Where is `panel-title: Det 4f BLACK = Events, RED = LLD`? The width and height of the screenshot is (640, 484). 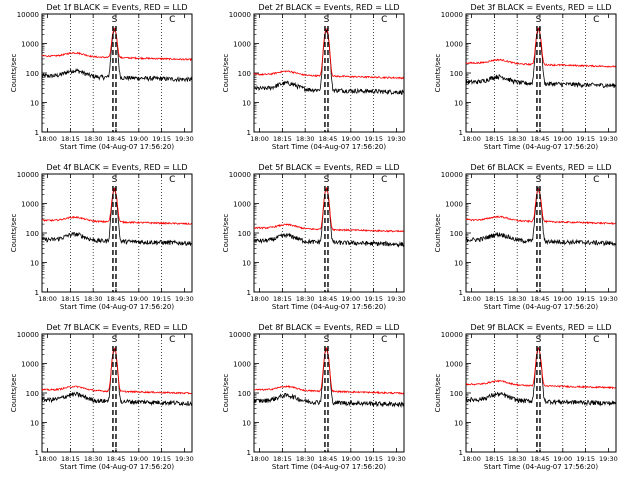 panel-title: Det 4f BLACK = Events, RED = LLD is located at coordinates (116, 167).